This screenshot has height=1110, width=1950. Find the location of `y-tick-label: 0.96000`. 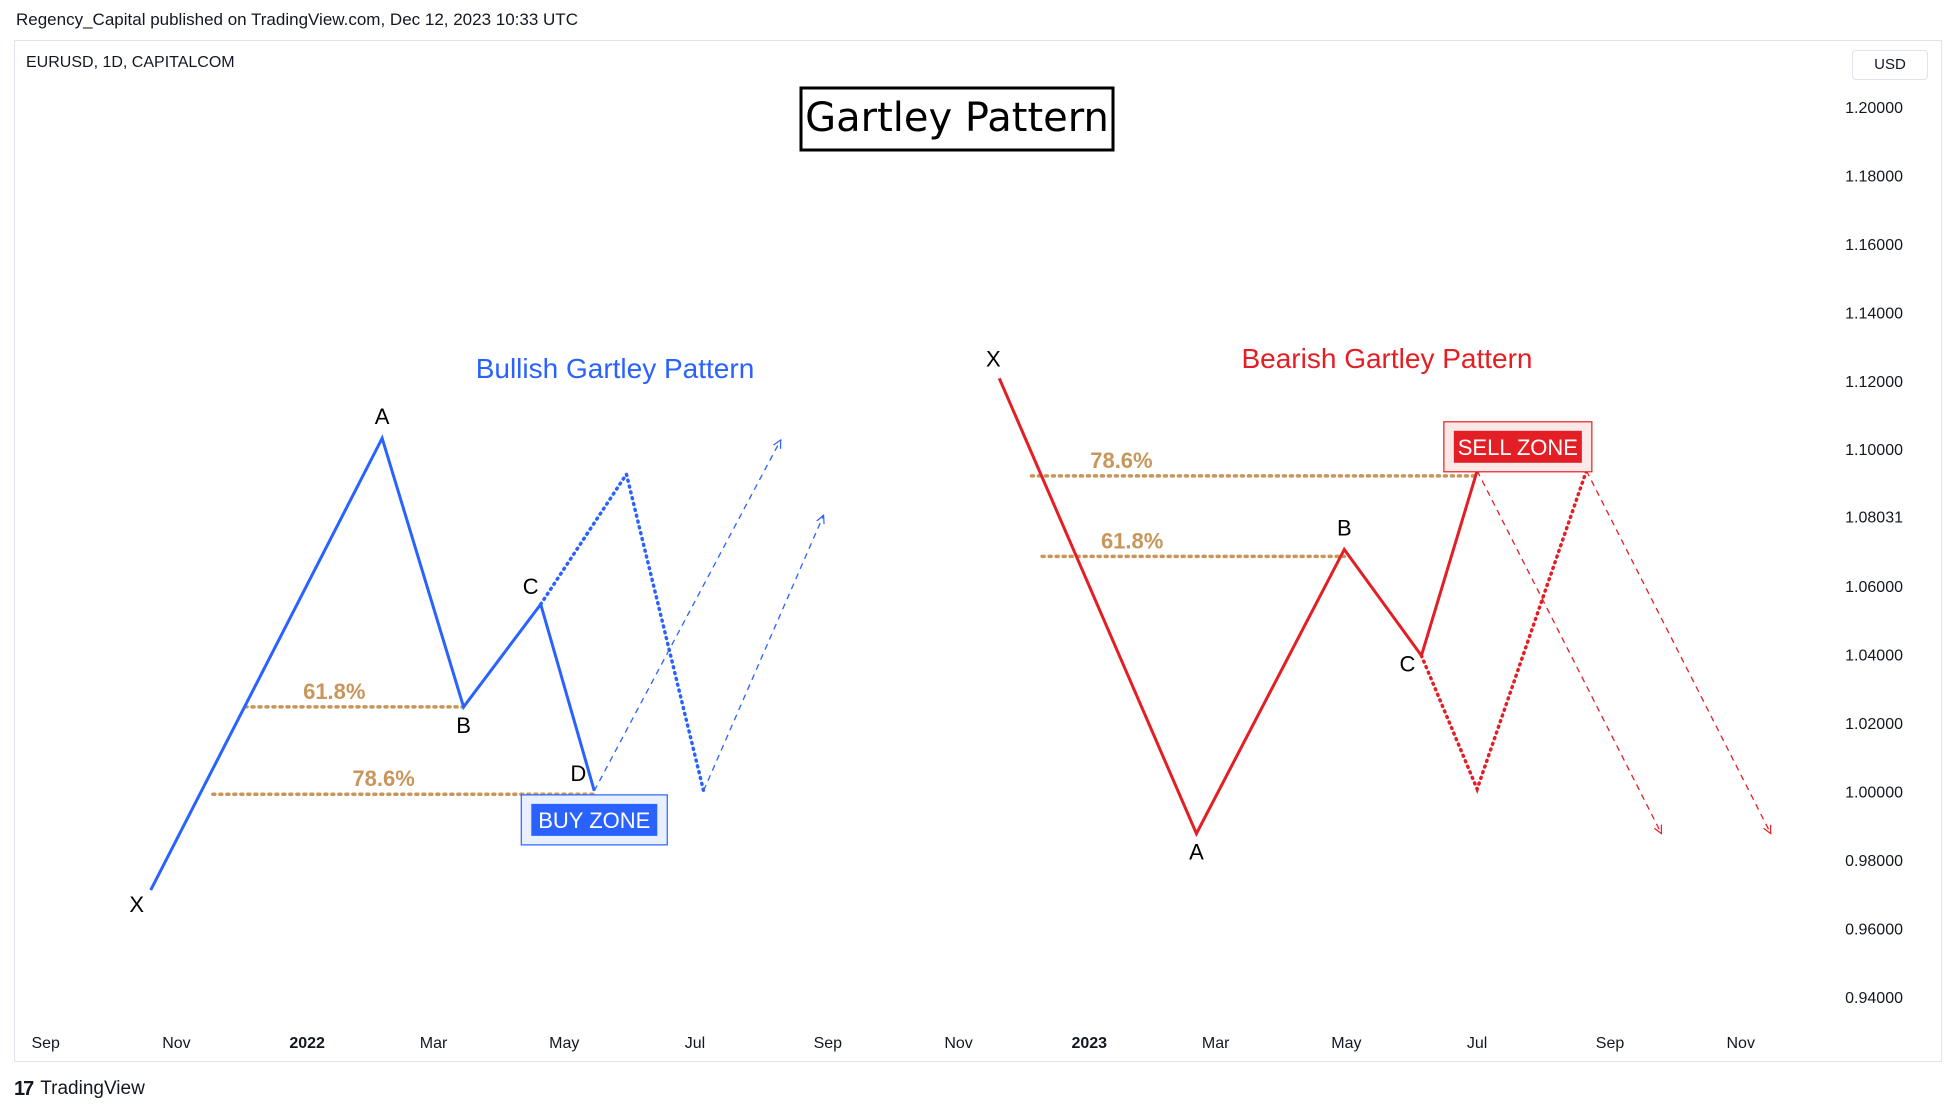

y-tick-label: 0.96000 is located at coordinates (1874, 929).